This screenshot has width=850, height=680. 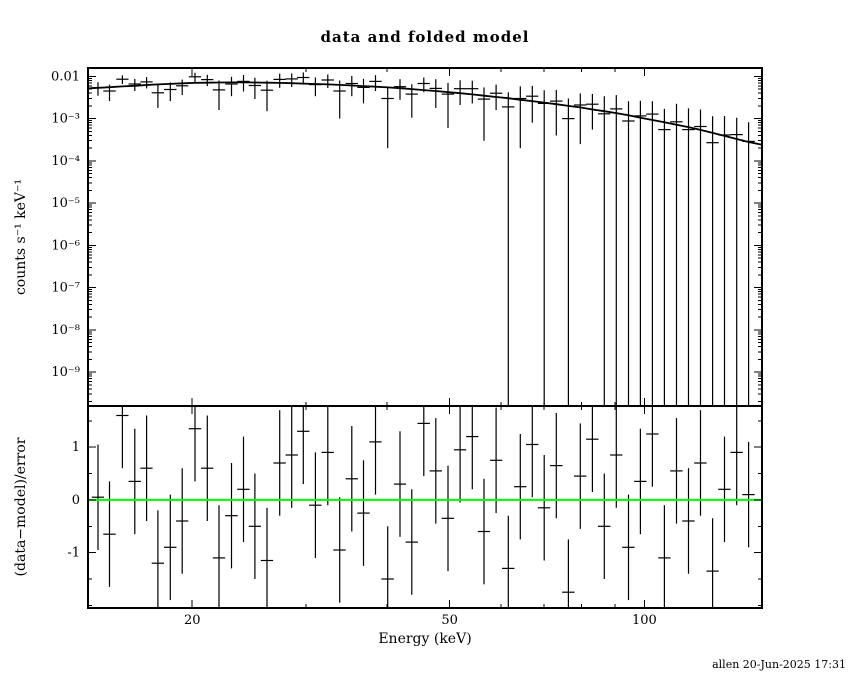 What do you see at coordinates (65, 203) in the screenshot?
I see `svg-text: 10⁻⁵` at bounding box center [65, 203].